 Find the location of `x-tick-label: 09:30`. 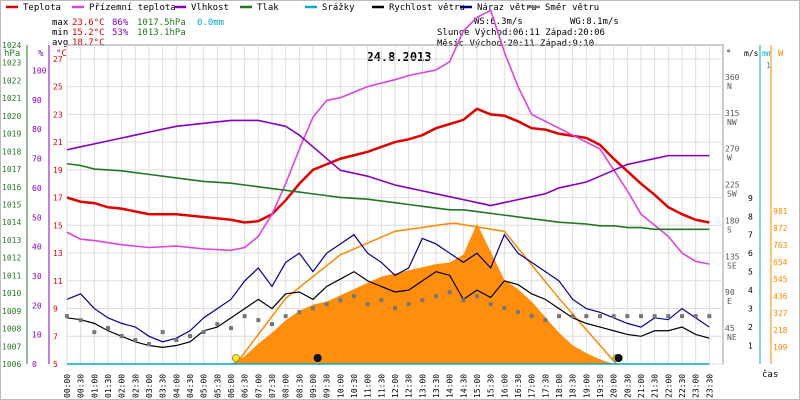

x-tick-label: 09:30 is located at coordinates (327, 386).